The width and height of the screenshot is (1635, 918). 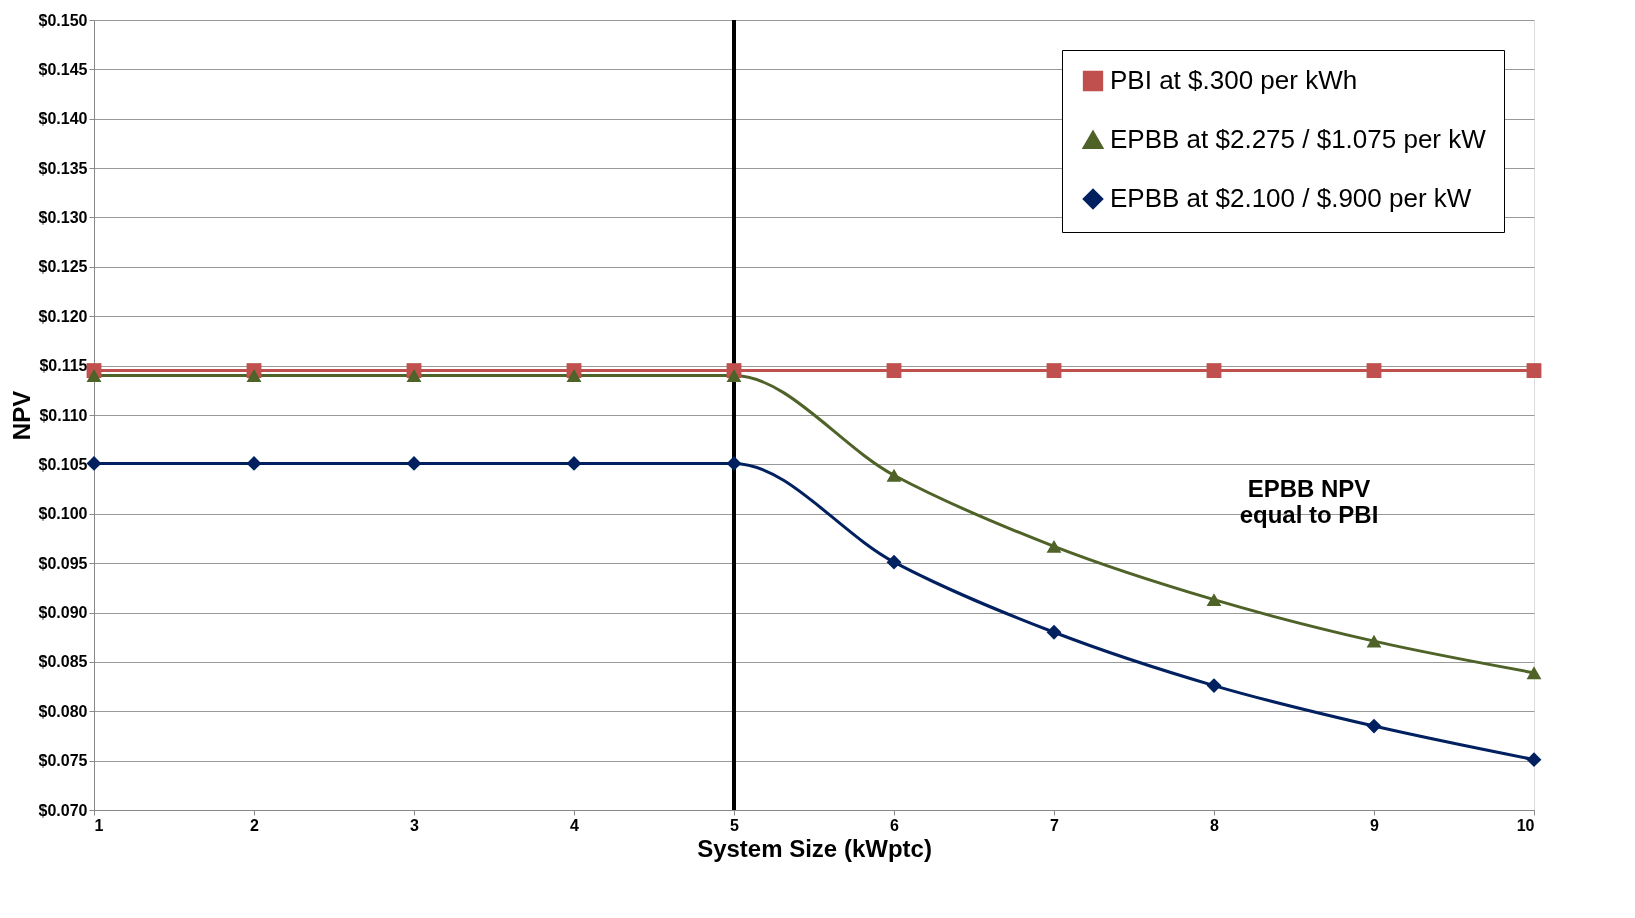 I want to click on y-tick-label: $0.085, so click(x=63, y=662).